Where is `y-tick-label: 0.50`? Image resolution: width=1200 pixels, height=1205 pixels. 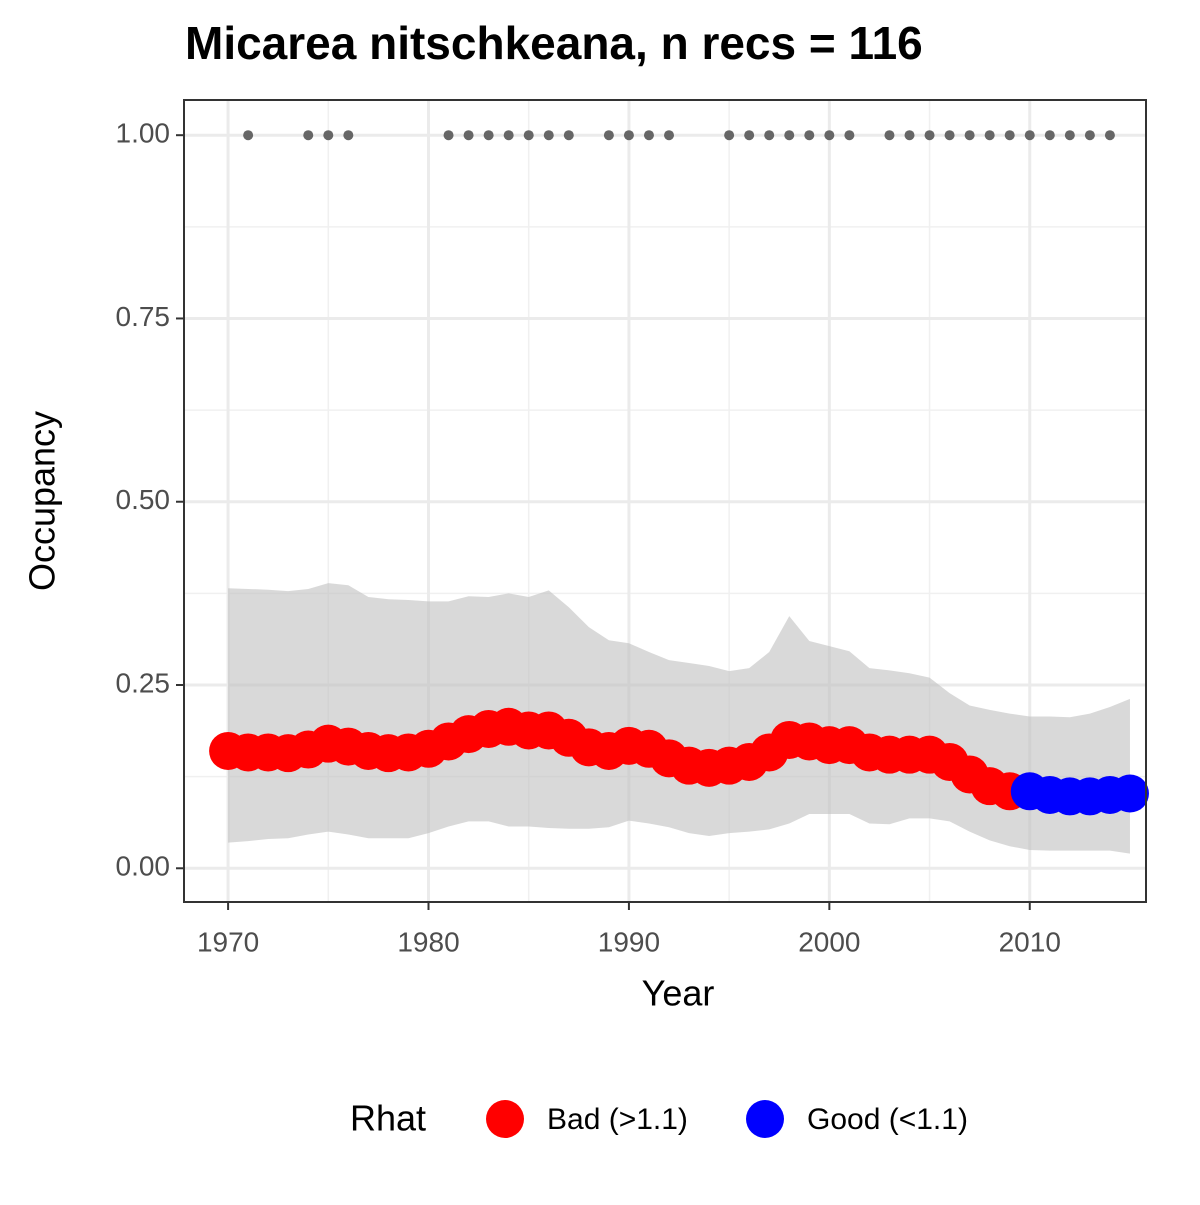
y-tick-label: 0.50 is located at coordinates (143, 499).